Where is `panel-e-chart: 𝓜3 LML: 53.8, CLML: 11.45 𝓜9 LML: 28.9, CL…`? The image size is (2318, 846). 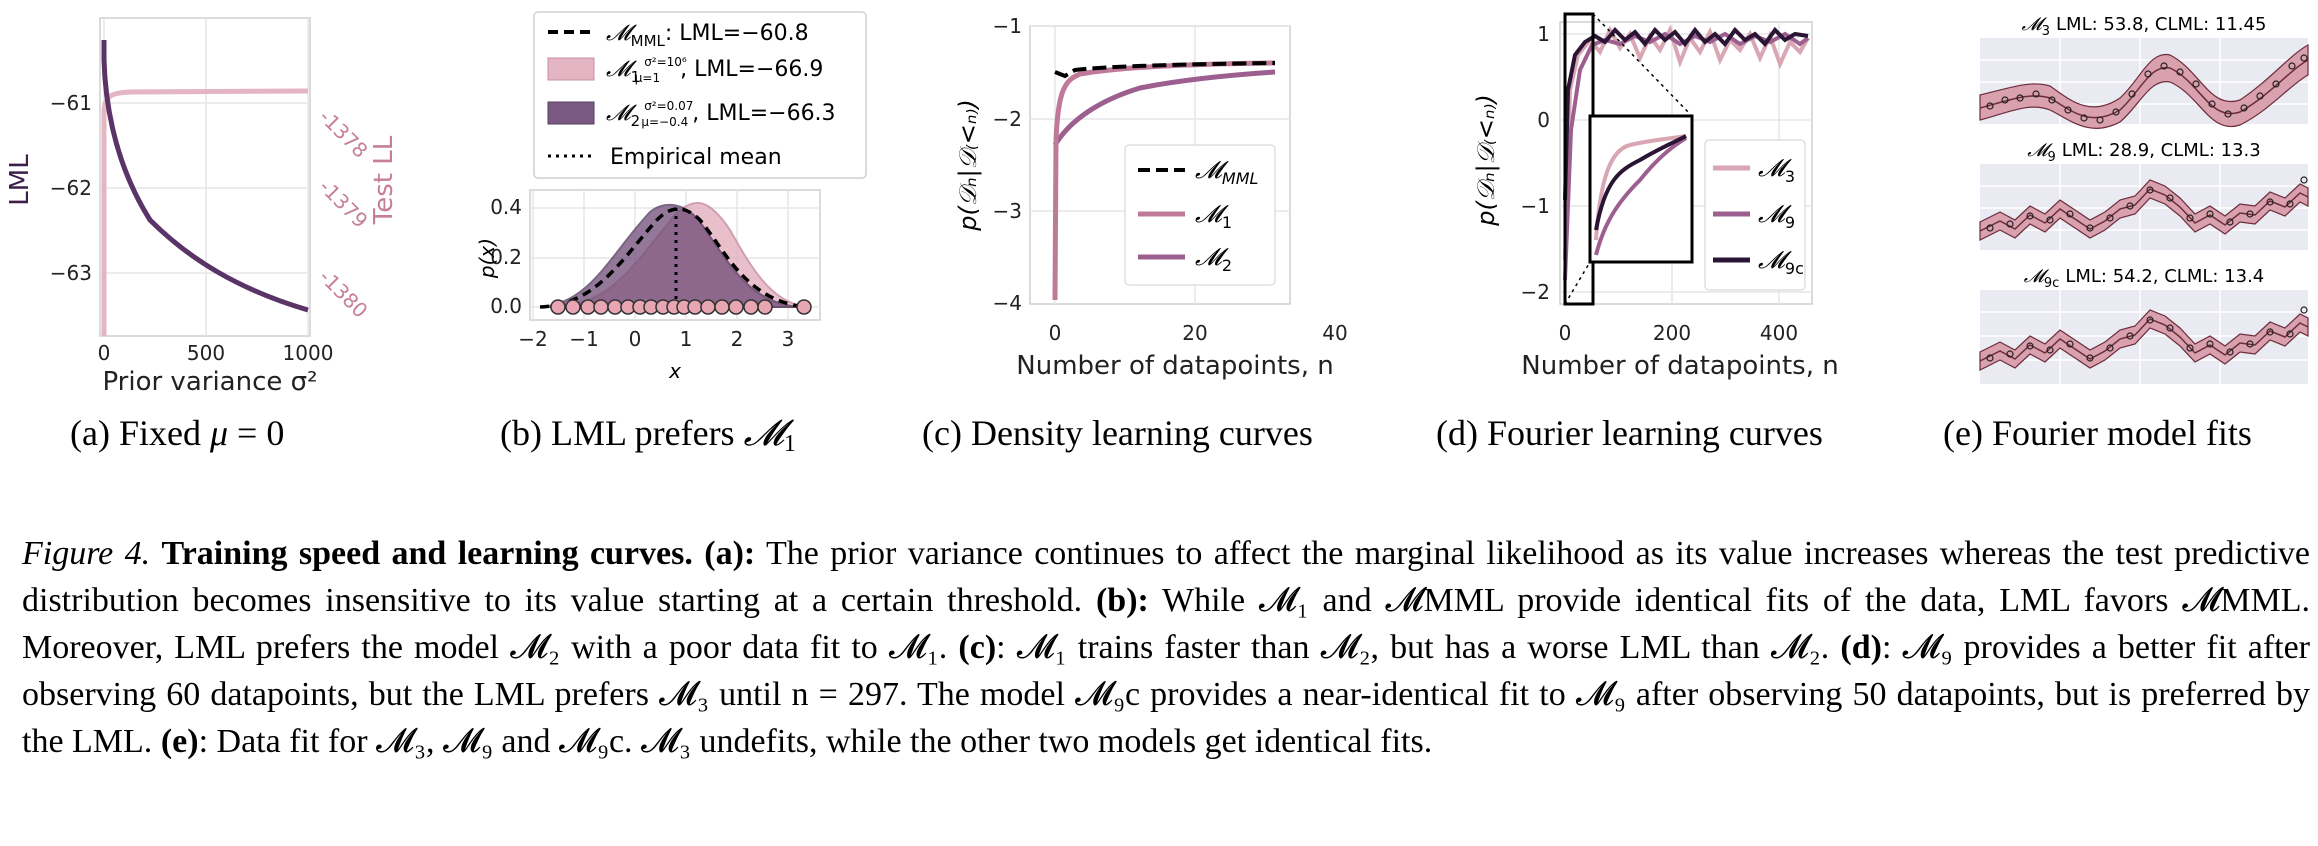 panel-e-chart: 𝓜3 LML: 53.8, CLML: 11.45 𝓜9 LML: 28.9, CL… is located at coordinates (2144, 199).